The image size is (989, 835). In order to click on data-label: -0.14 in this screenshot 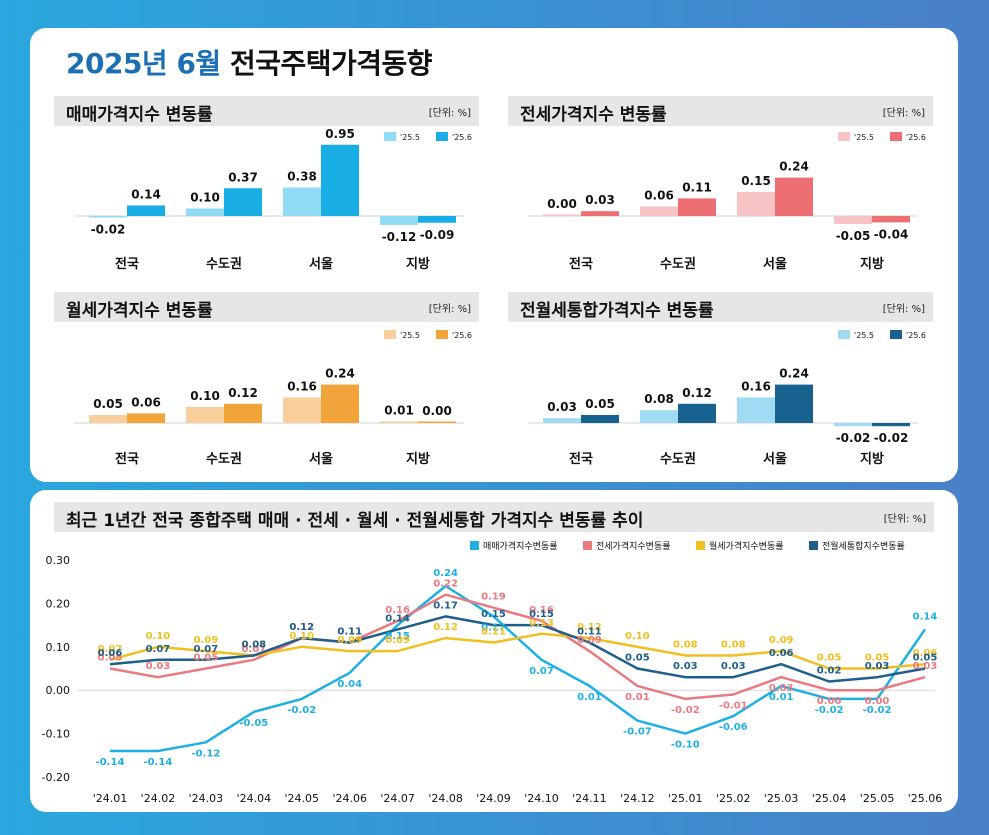, I will do `click(110, 762)`.